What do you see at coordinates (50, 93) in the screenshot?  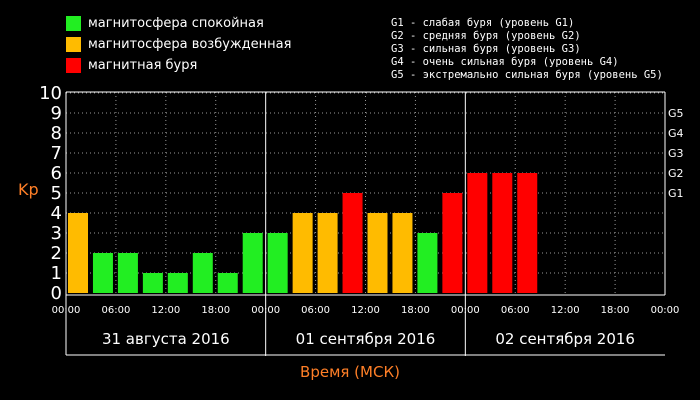 I see `y-tick-label: 10` at bounding box center [50, 93].